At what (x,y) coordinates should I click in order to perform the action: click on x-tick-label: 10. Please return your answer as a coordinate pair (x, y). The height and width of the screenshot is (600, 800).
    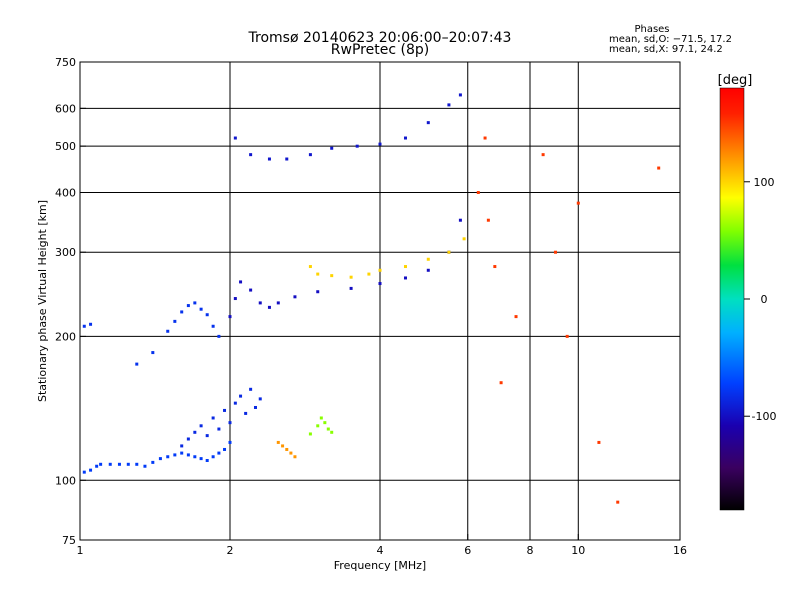
    Looking at the image, I should click on (578, 550).